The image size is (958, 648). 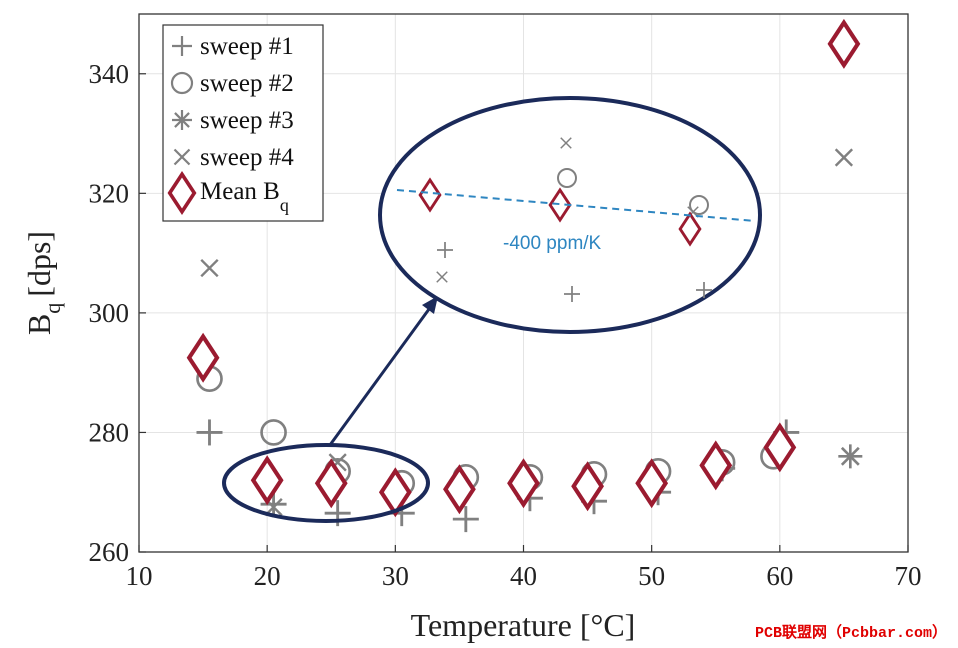 I want to click on slope-label: -400 ppm/K, so click(x=552, y=243).